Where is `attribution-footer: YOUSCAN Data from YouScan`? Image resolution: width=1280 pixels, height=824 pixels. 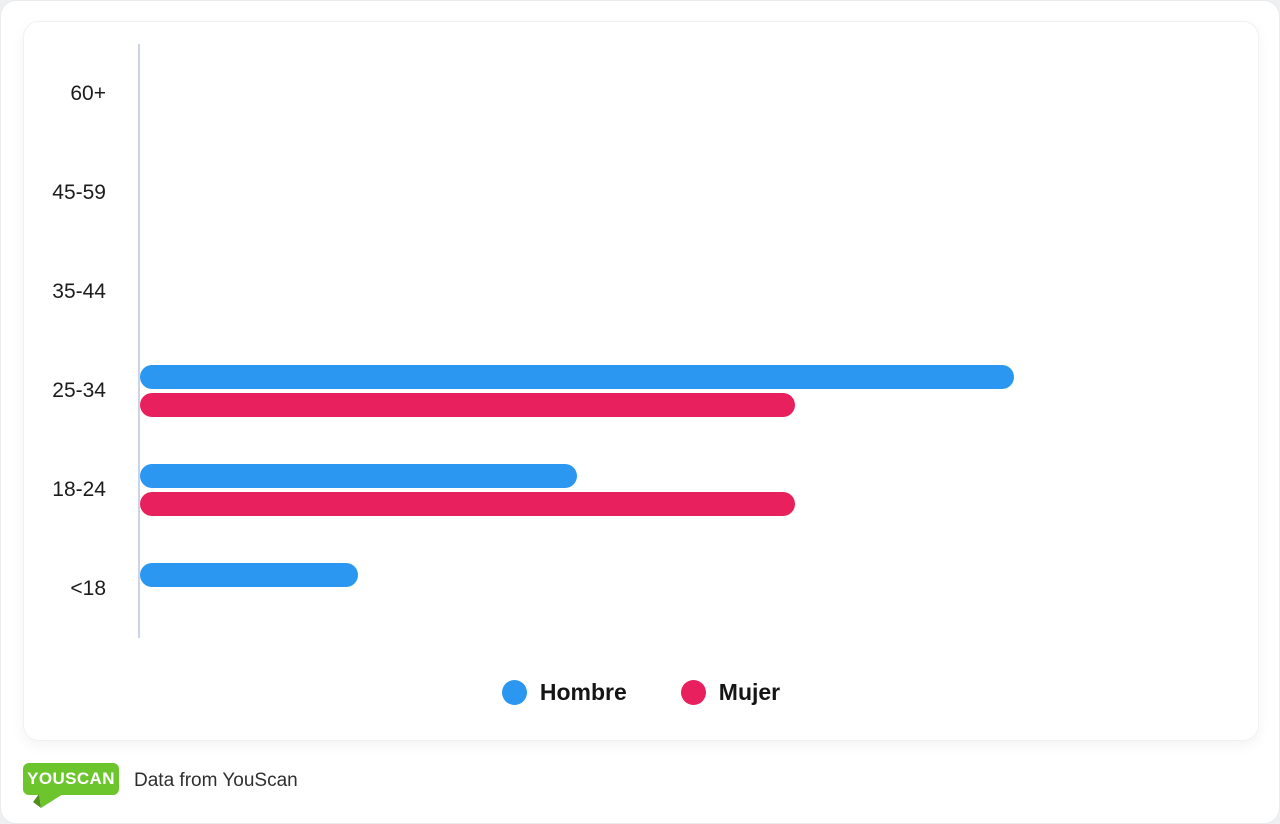 attribution-footer: YOUSCAN Data from YouScan is located at coordinates (160, 784).